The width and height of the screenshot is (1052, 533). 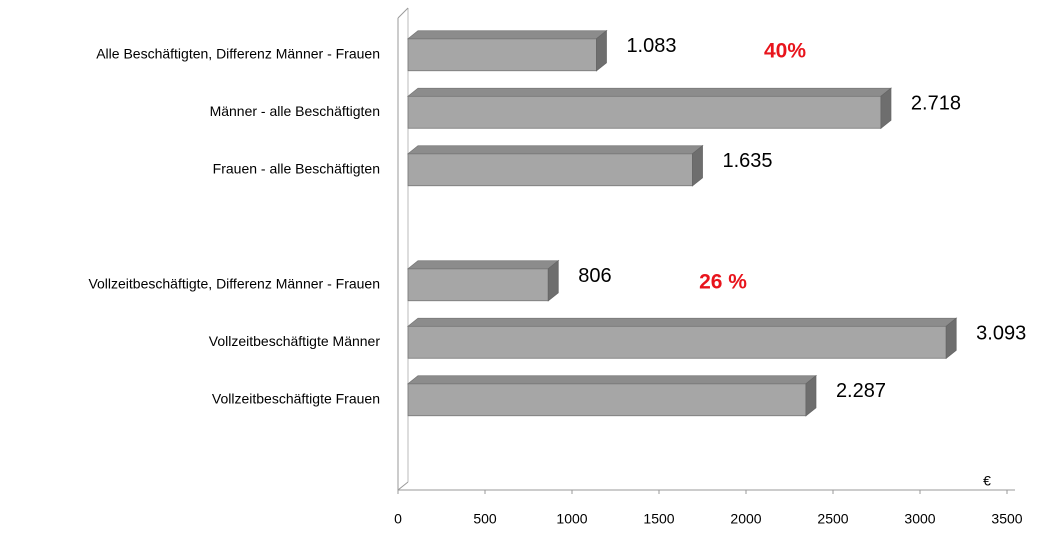 What do you see at coordinates (295, 111) in the screenshot?
I see `y-tick-label: Männer - alle Beschäftigten` at bounding box center [295, 111].